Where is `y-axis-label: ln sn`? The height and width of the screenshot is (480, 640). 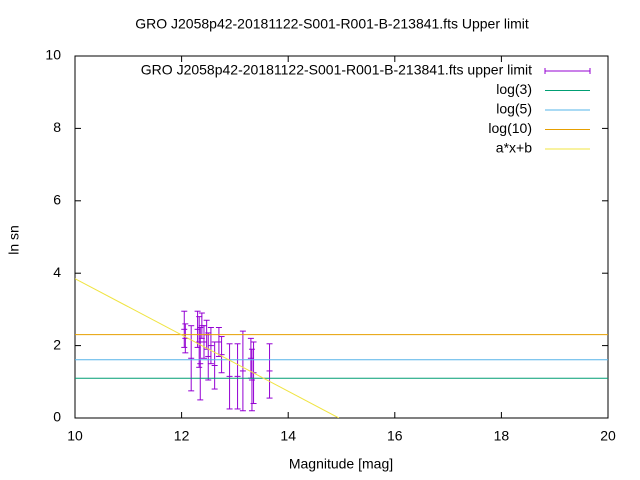 y-axis-label: ln sn is located at coordinates (14, 240).